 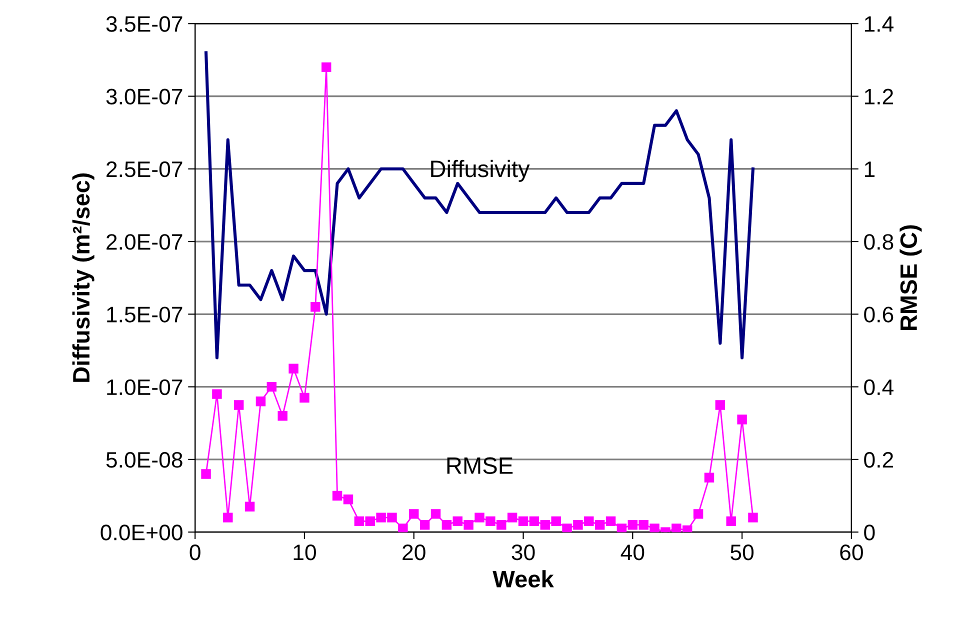 What do you see at coordinates (869, 169) in the screenshot?
I see `y2-tick-label: 1` at bounding box center [869, 169].